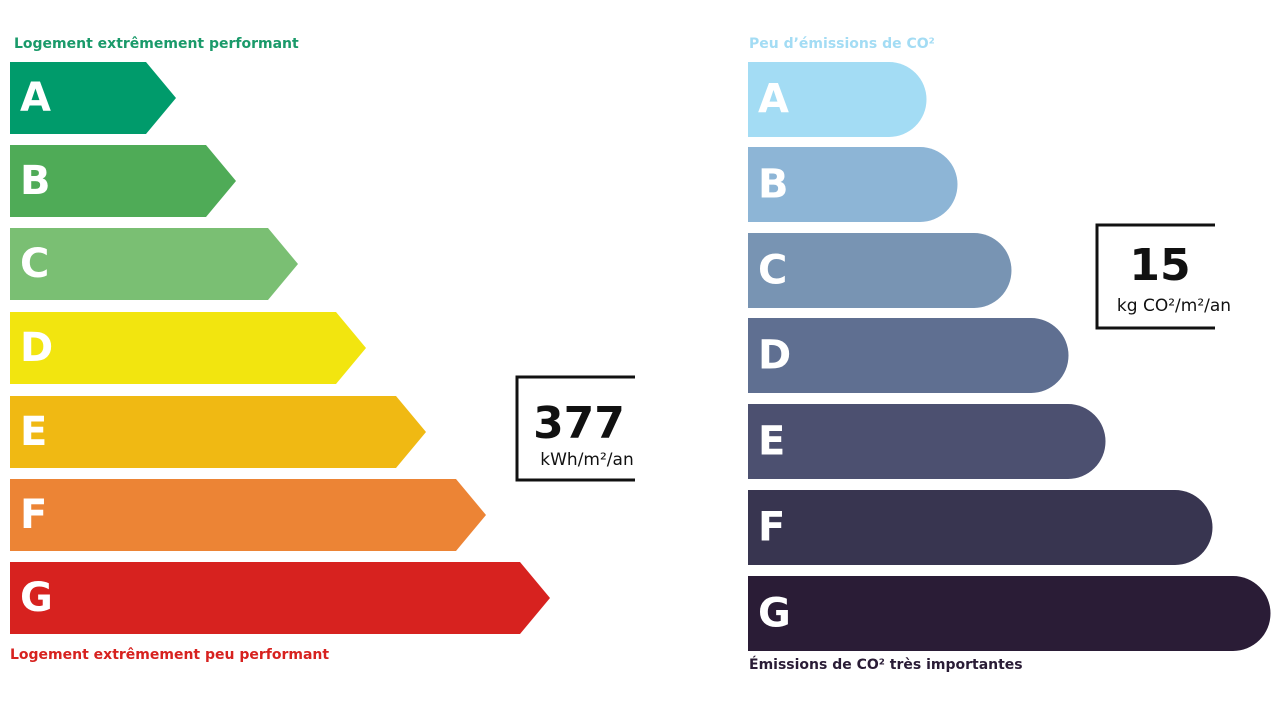  I want to click on emissions-class-letter: E, so click(771, 442).